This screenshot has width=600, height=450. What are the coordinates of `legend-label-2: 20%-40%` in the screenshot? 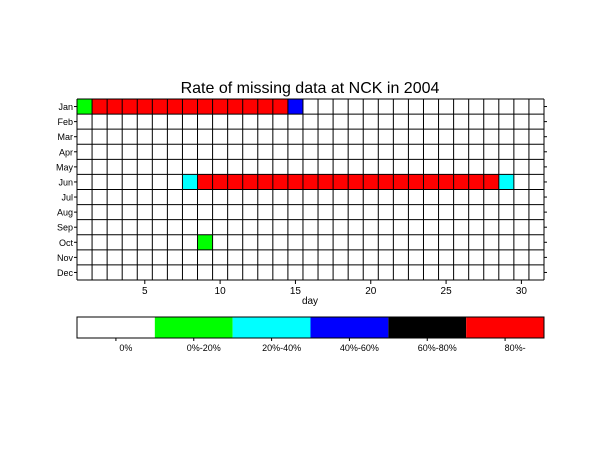 It's located at (281, 348).